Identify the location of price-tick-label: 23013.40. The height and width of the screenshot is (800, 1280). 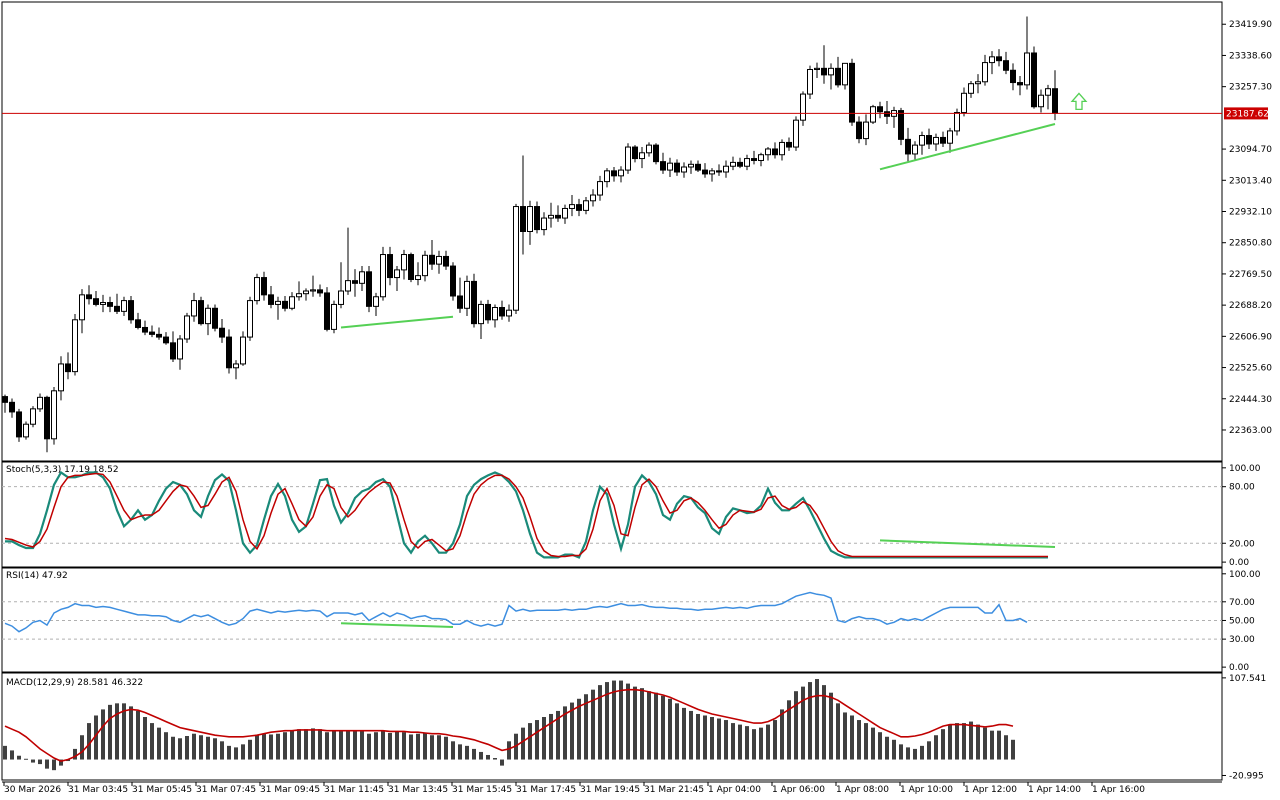
(1250, 181).